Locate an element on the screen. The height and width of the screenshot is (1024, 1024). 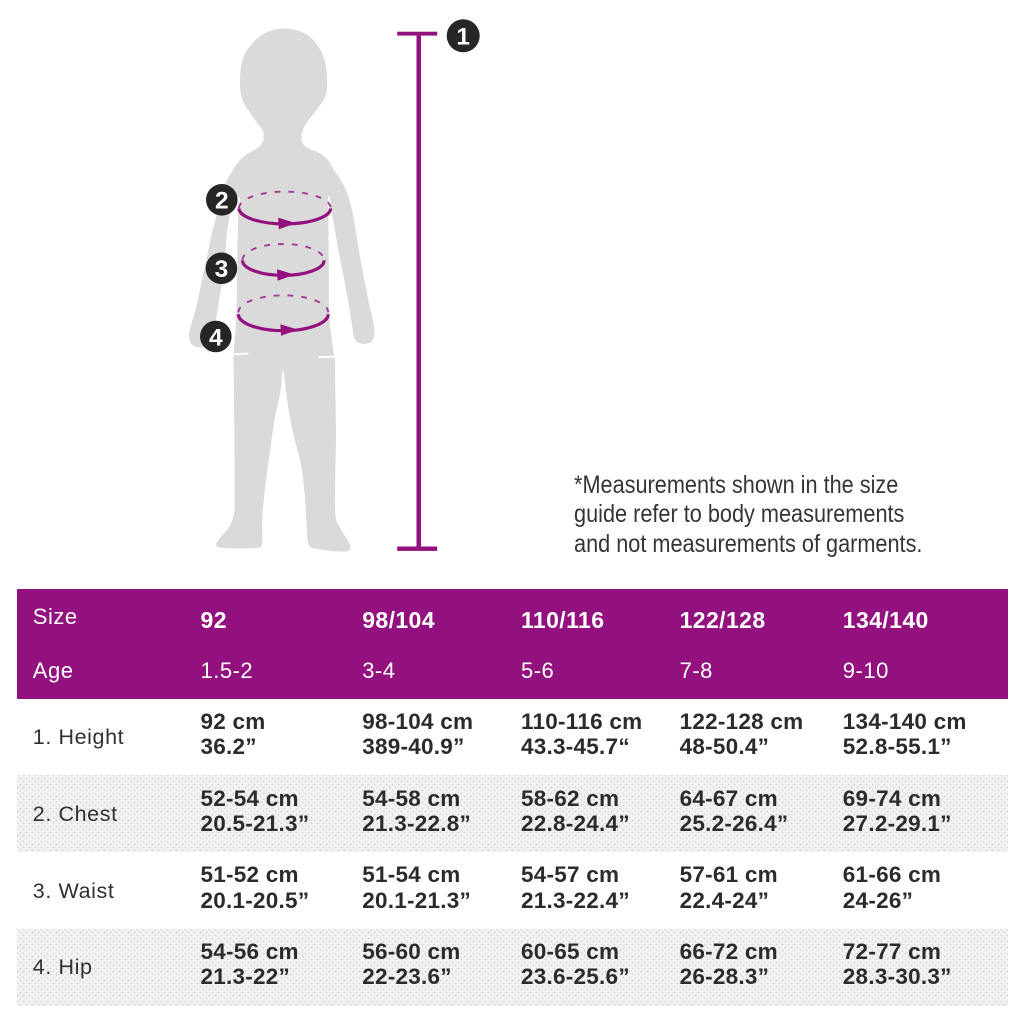
svg-text: 4 is located at coordinates (216, 337).